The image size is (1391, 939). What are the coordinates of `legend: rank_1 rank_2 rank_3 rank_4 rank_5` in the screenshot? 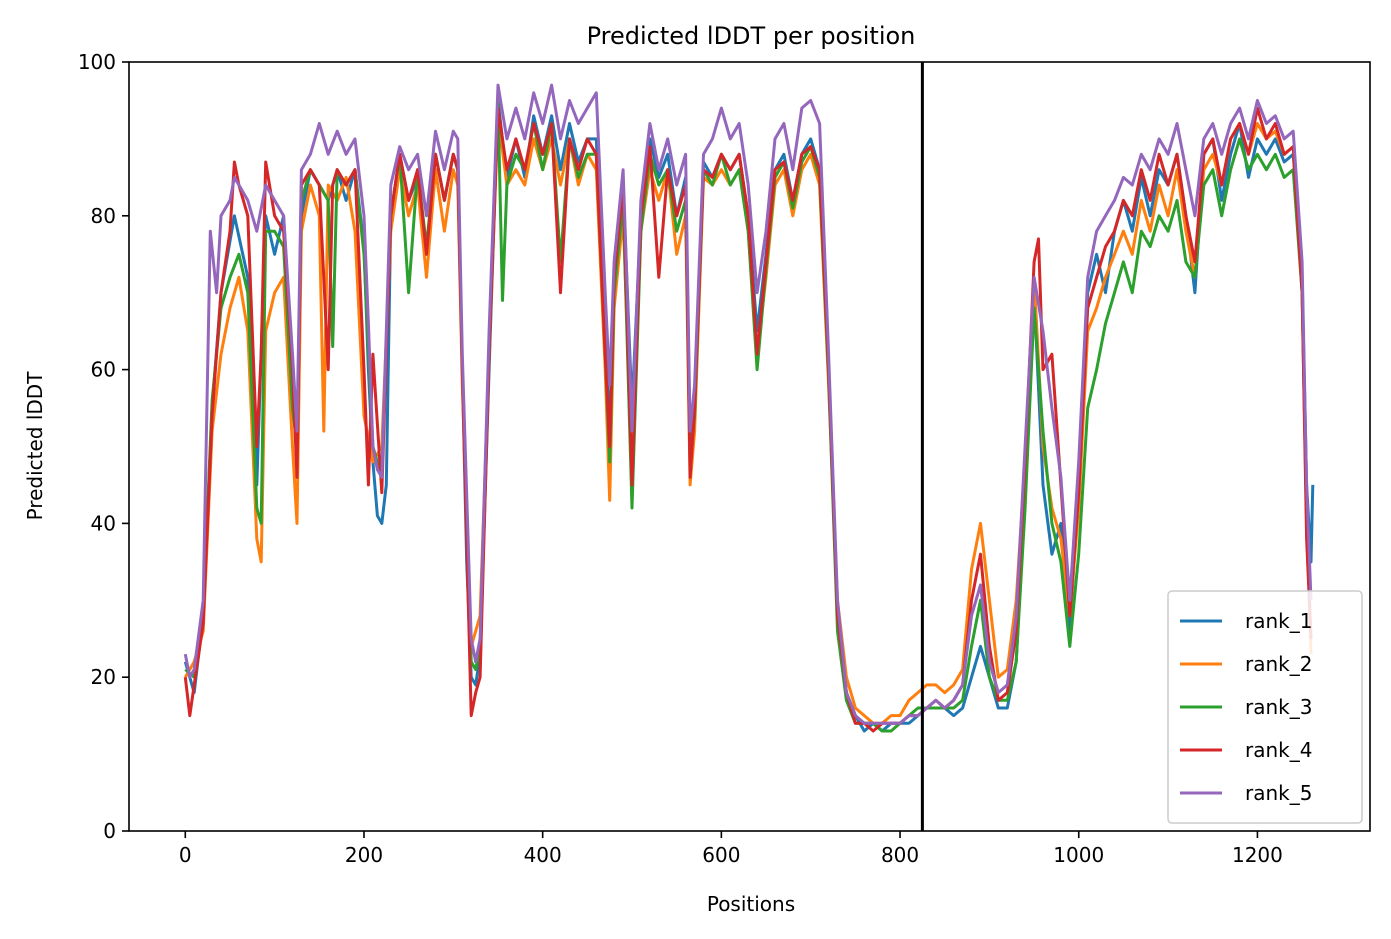 It's located at (1265, 707).